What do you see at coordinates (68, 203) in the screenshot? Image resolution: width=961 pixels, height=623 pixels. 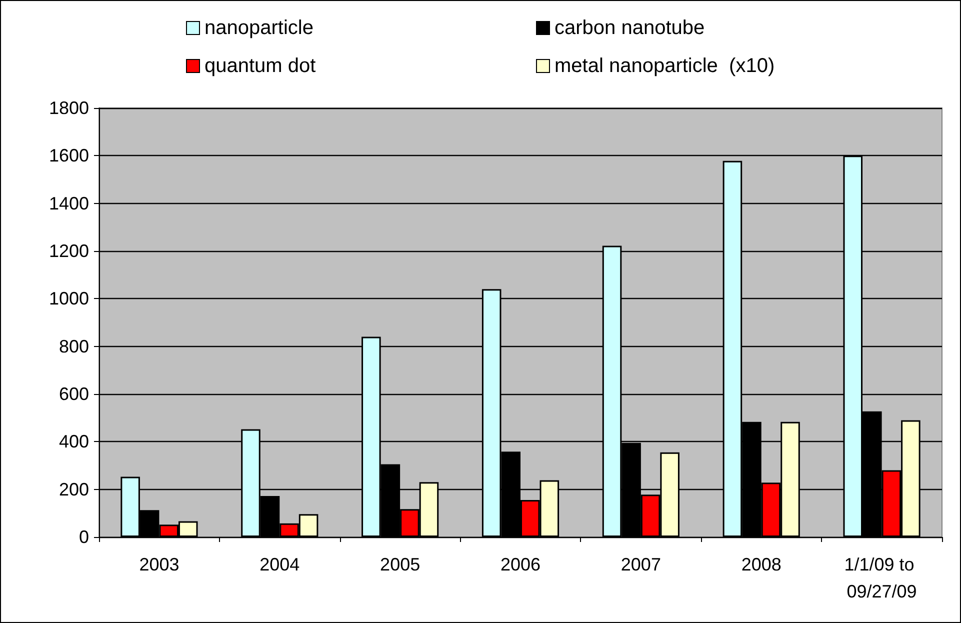 I see `y-tick-label: 1400` at bounding box center [68, 203].